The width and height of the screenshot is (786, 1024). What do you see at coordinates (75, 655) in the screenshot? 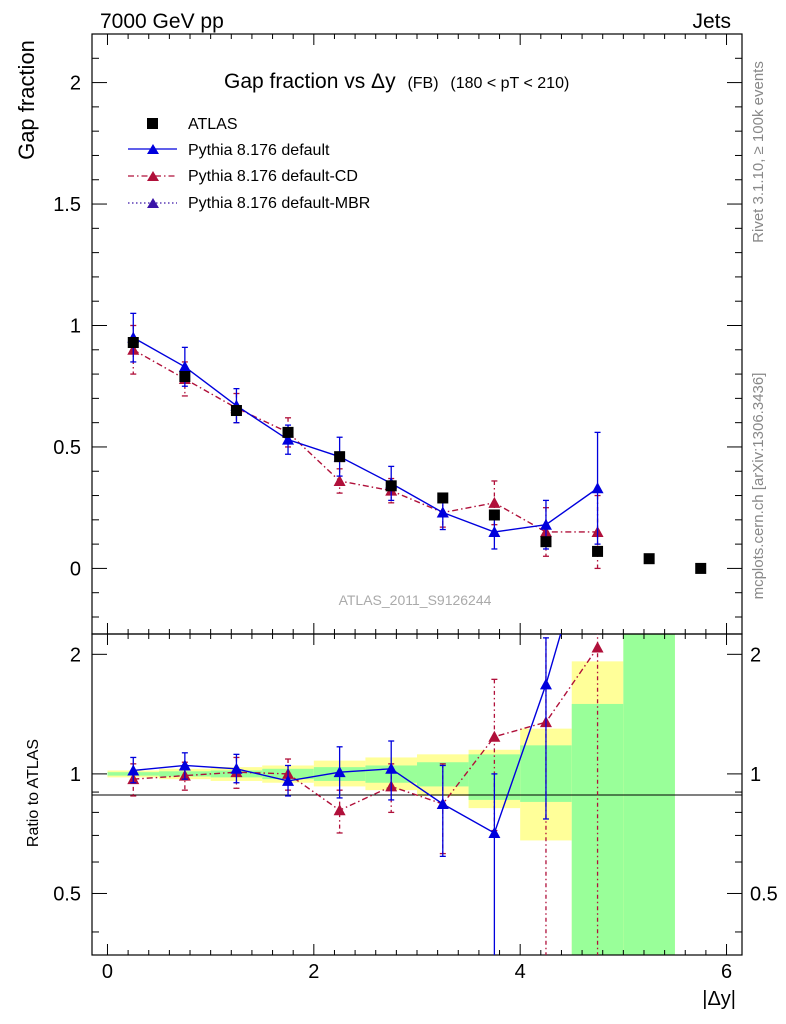
I see `bottom-y-tick-label-left: 2` at bounding box center [75, 655].